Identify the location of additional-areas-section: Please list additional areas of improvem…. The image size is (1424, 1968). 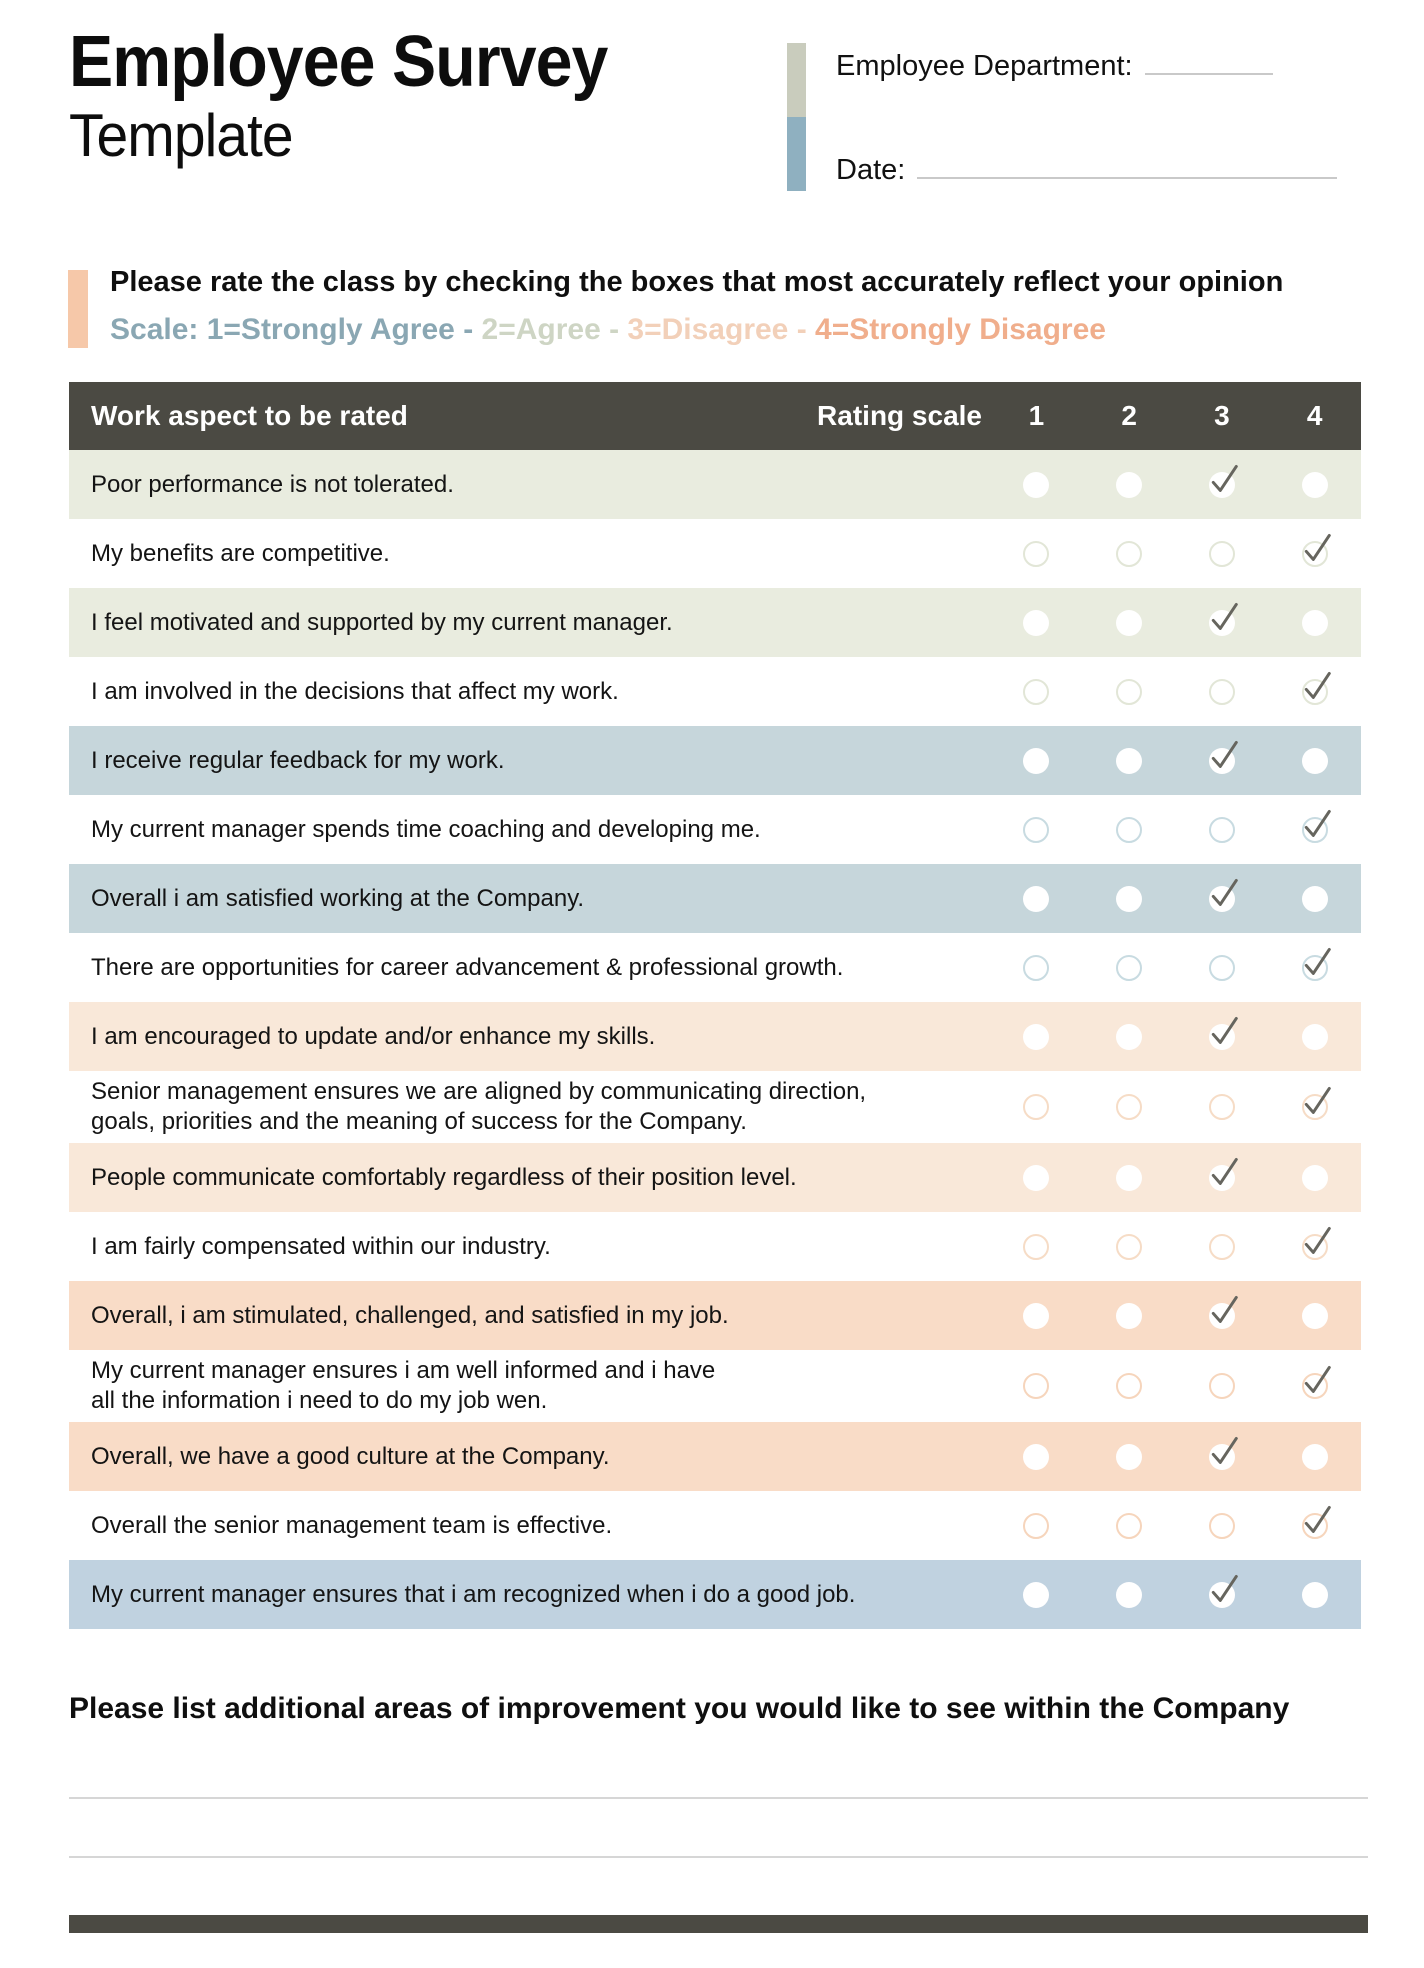
(718, 1804).